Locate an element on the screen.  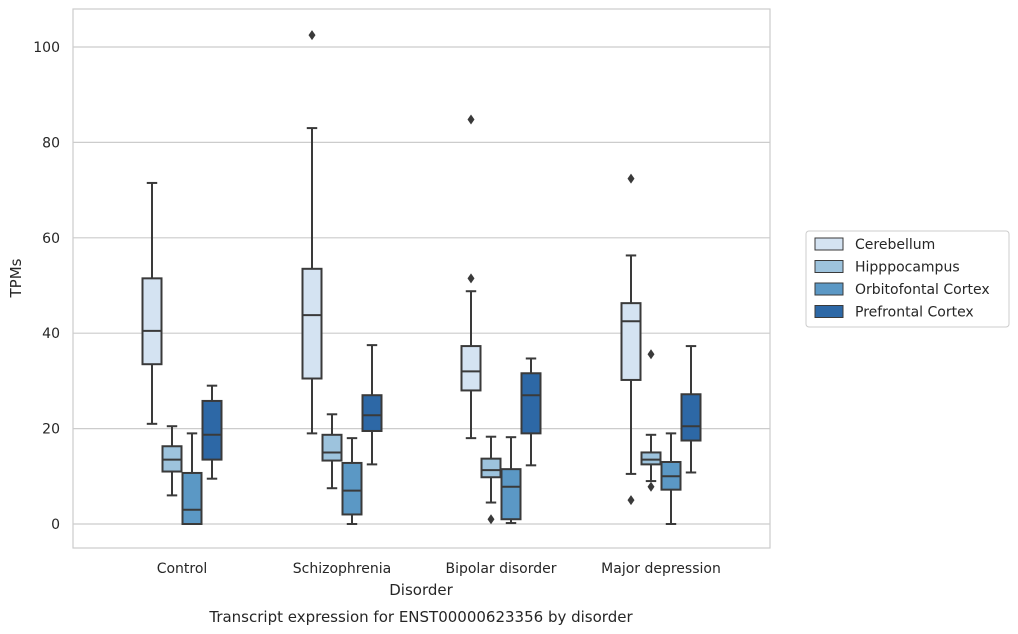
y-tick-label: 100 is located at coordinates (46, 48).